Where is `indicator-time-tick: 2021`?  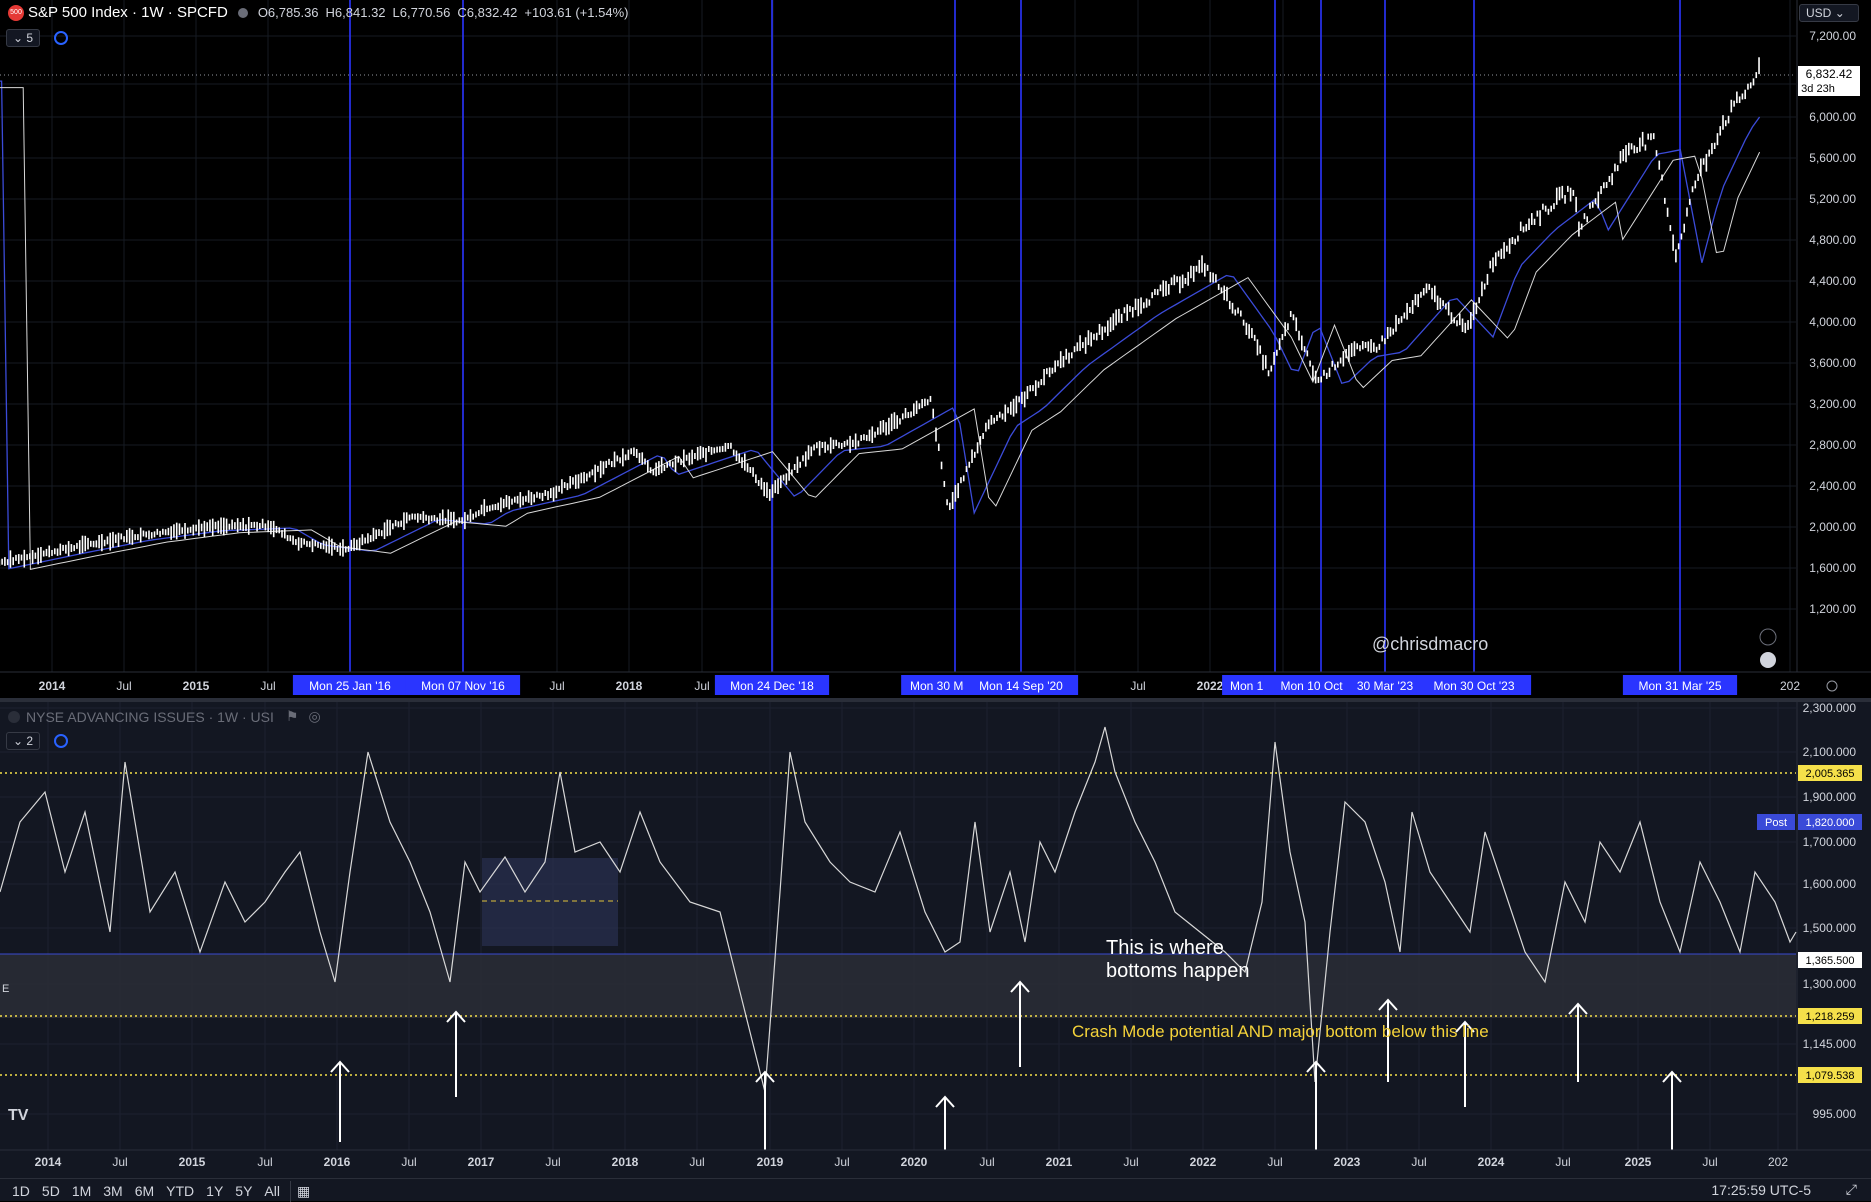
indicator-time-tick: 2021 is located at coordinates (1059, 1162).